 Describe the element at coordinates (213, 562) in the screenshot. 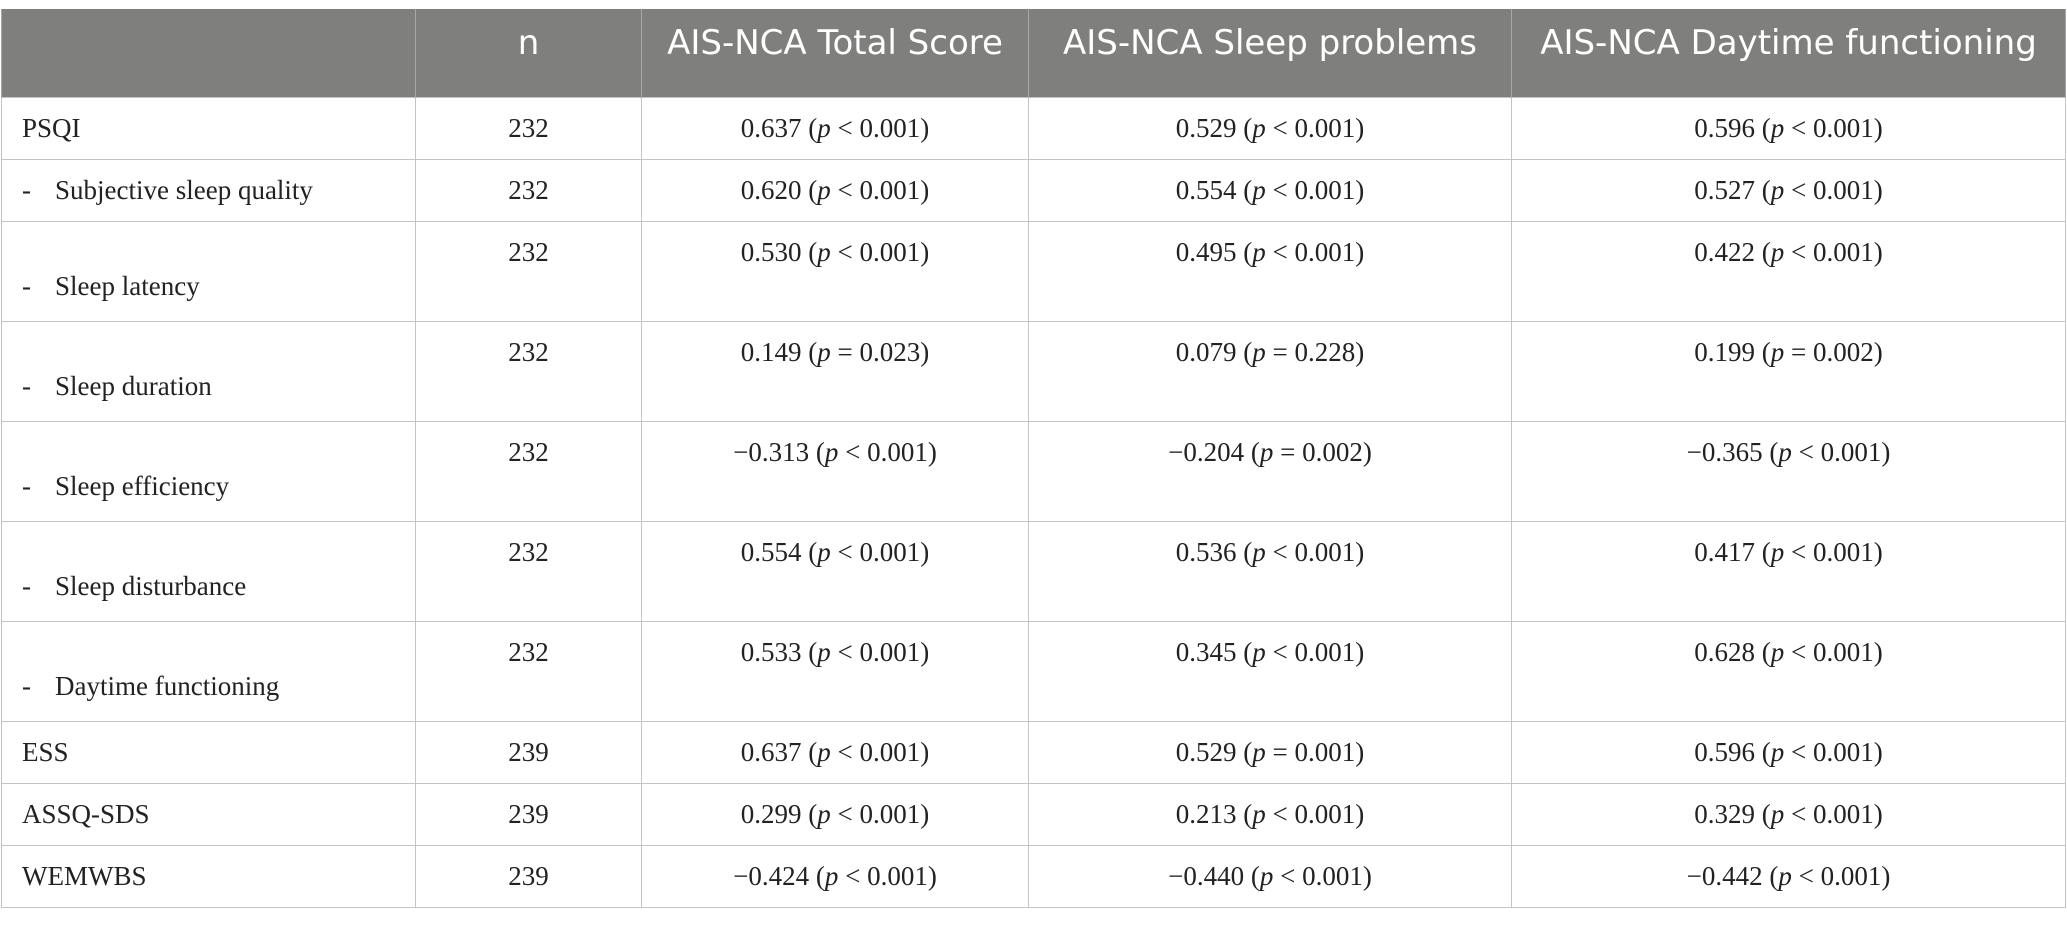

I see `row-label-line: - Sleep disturbance` at that location.